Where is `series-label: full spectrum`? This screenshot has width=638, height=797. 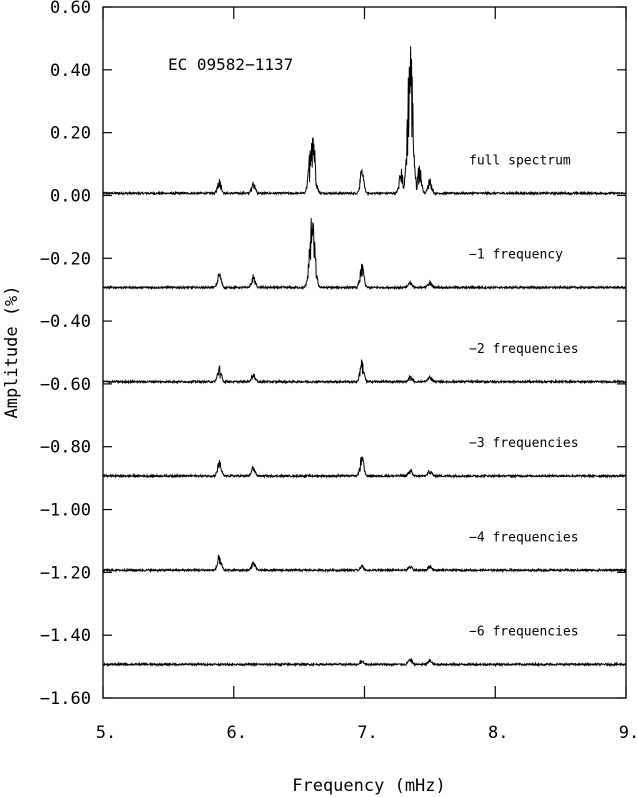 series-label: full spectrum is located at coordinates (520, 160).